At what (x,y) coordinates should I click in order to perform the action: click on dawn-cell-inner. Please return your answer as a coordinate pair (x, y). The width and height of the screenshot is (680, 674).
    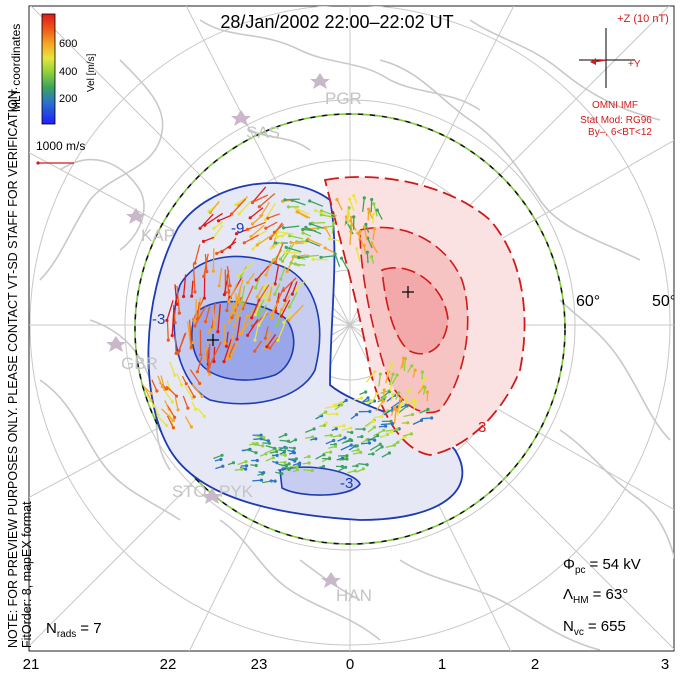
    Looking at the image, I should click on (415, 311).